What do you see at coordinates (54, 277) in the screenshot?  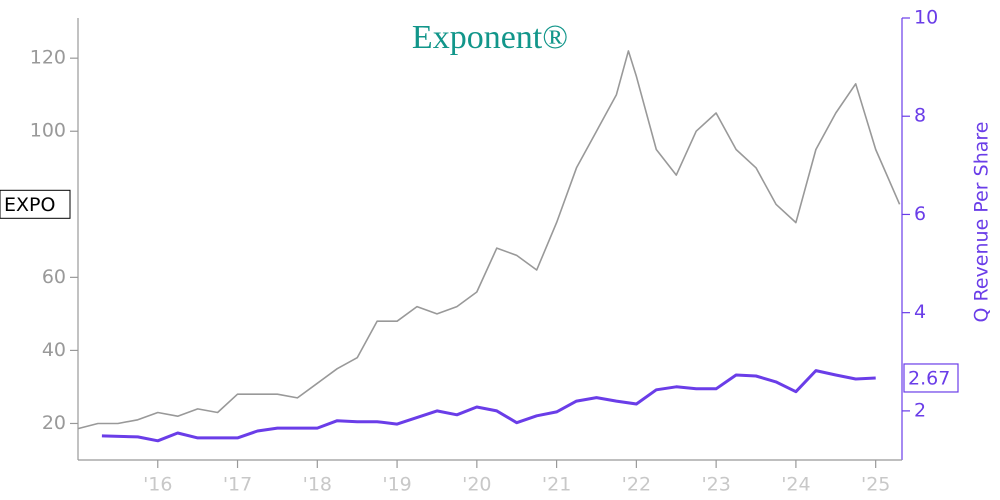 I see `y-tick-label: 60` at bounding box center [54, 277].